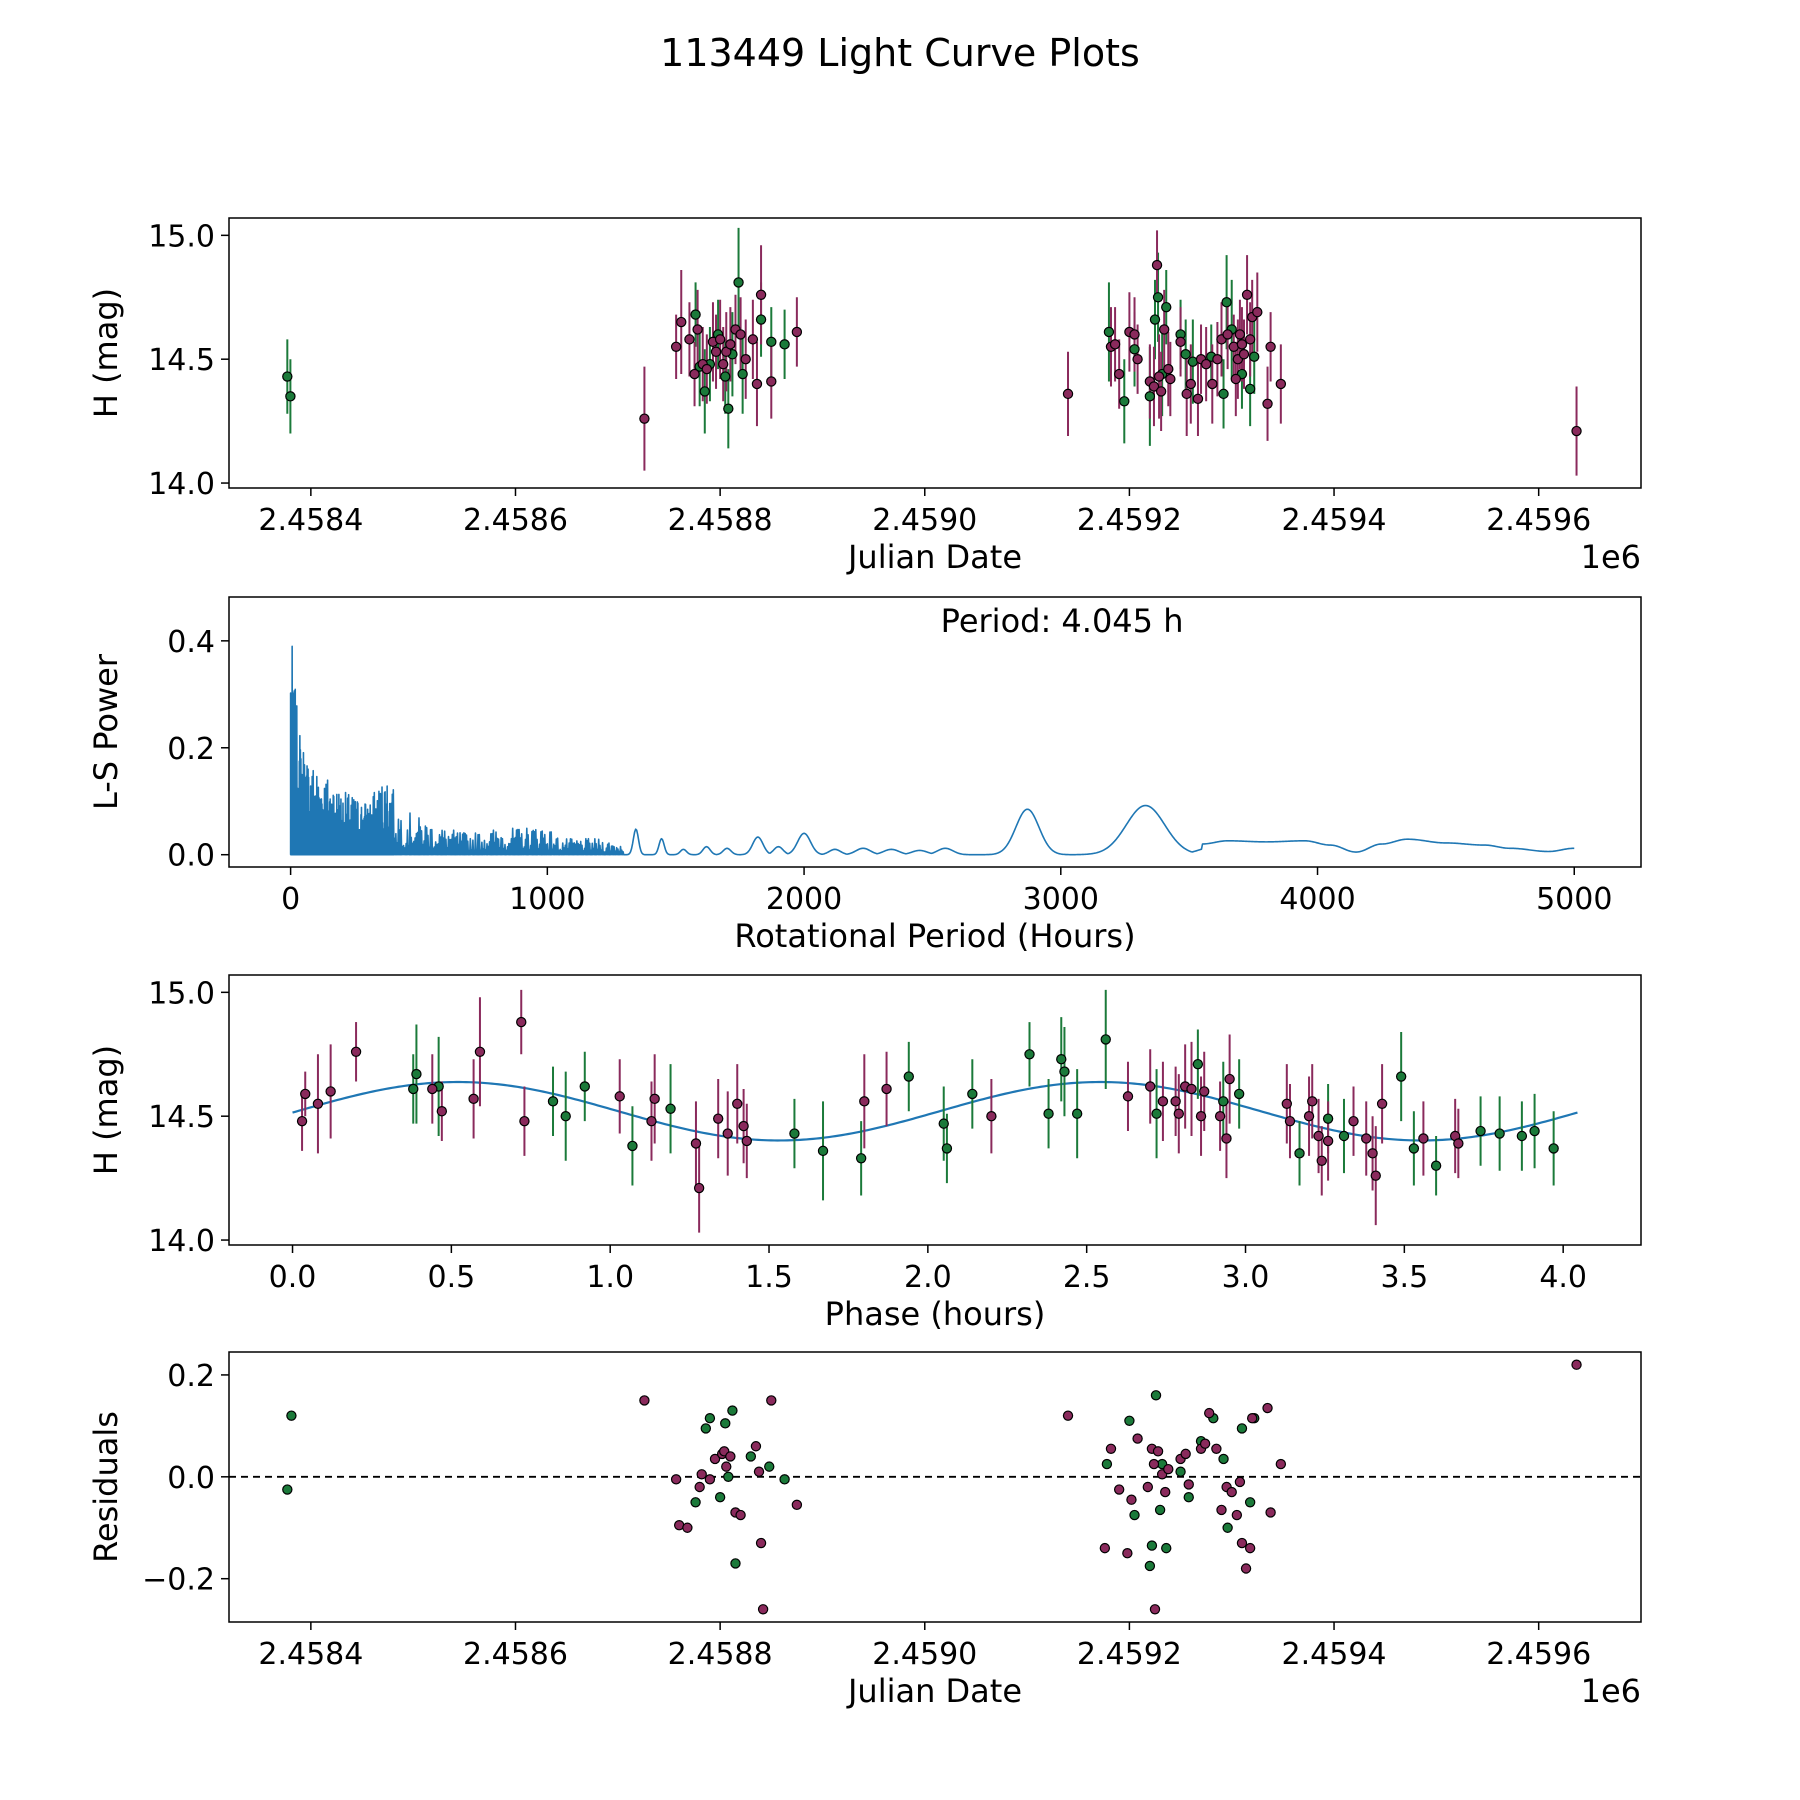 Image resolution: width=1800 pixels, height=1800 pixels. I want to click on y-axis-label: Residuals, so click(106, 1487).